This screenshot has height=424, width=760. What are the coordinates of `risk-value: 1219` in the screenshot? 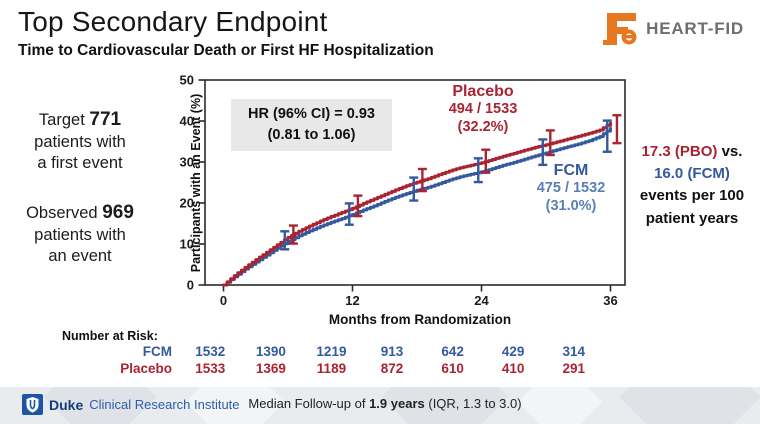 It's located at (331, 351).